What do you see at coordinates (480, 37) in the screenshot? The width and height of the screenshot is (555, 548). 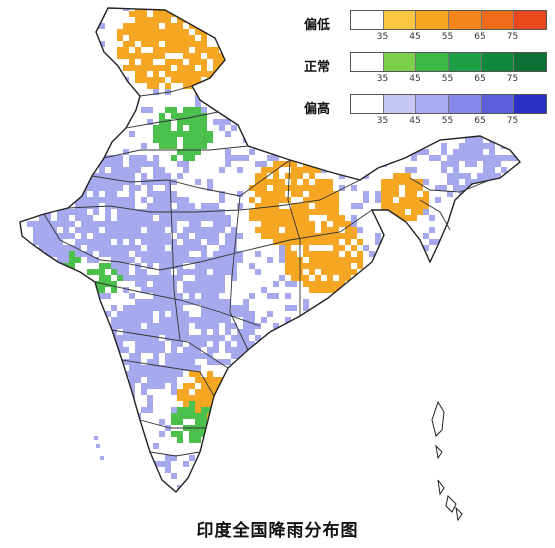 I see `legend-tick-label: 65` at bounding box center [480, 37].